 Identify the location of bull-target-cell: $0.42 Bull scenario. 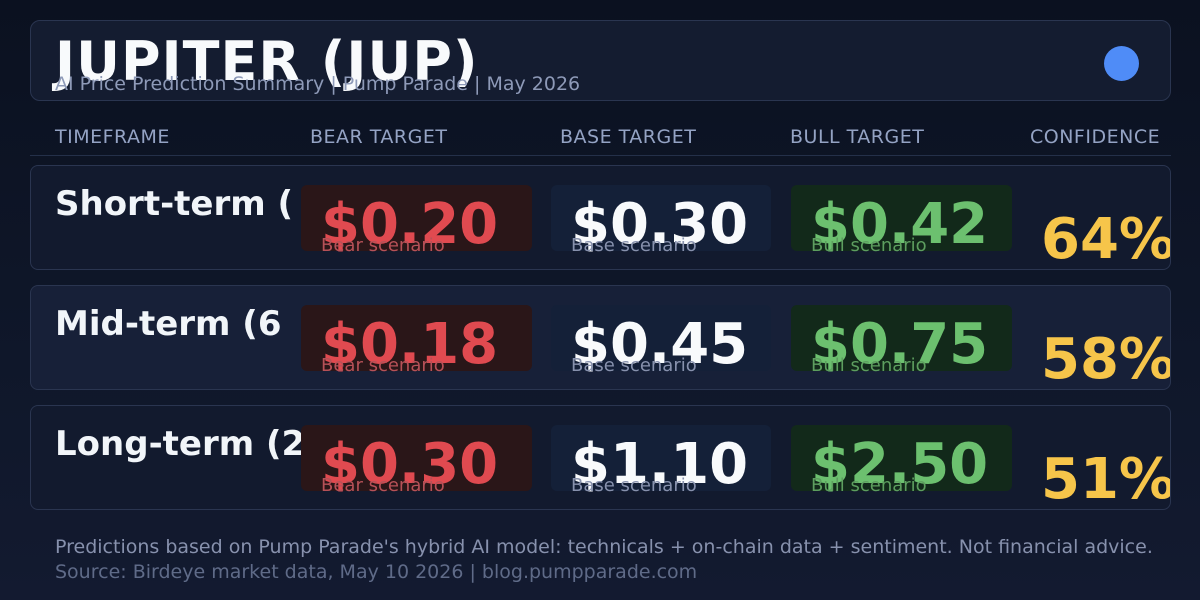
(901, 221).